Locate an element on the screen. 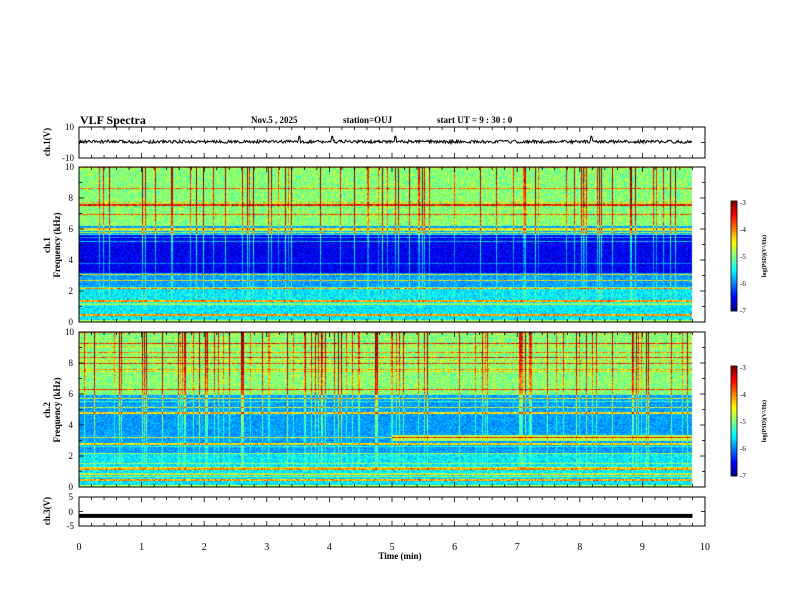  spec2-ytick-label: 4 is located at coordinates (71, 425).